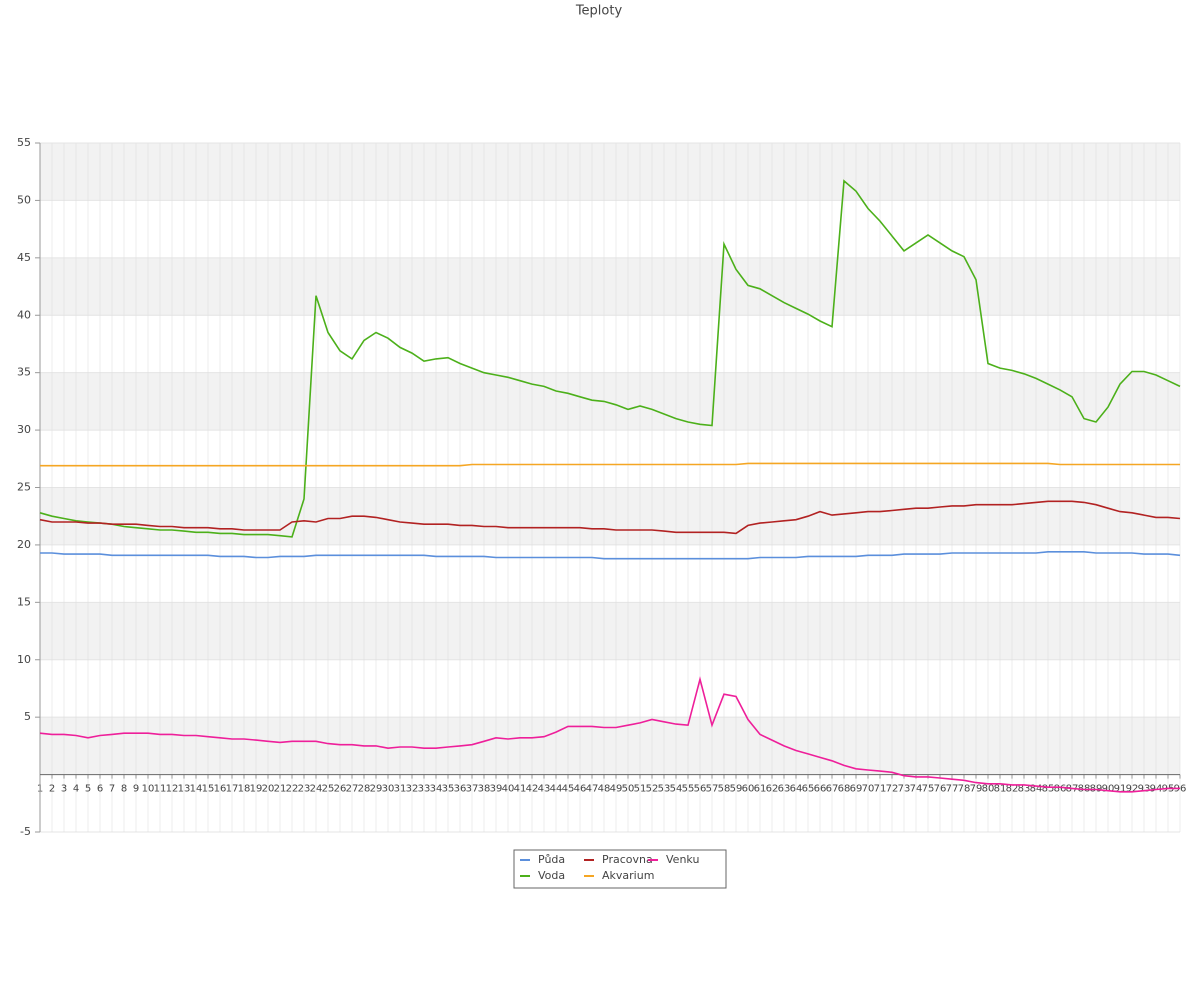 The height and width of the screenshot is (1000, 1200). Describe the element at coordinates (1000, 789) in the screenshot. I see `x-tick-label: 81` at that location.